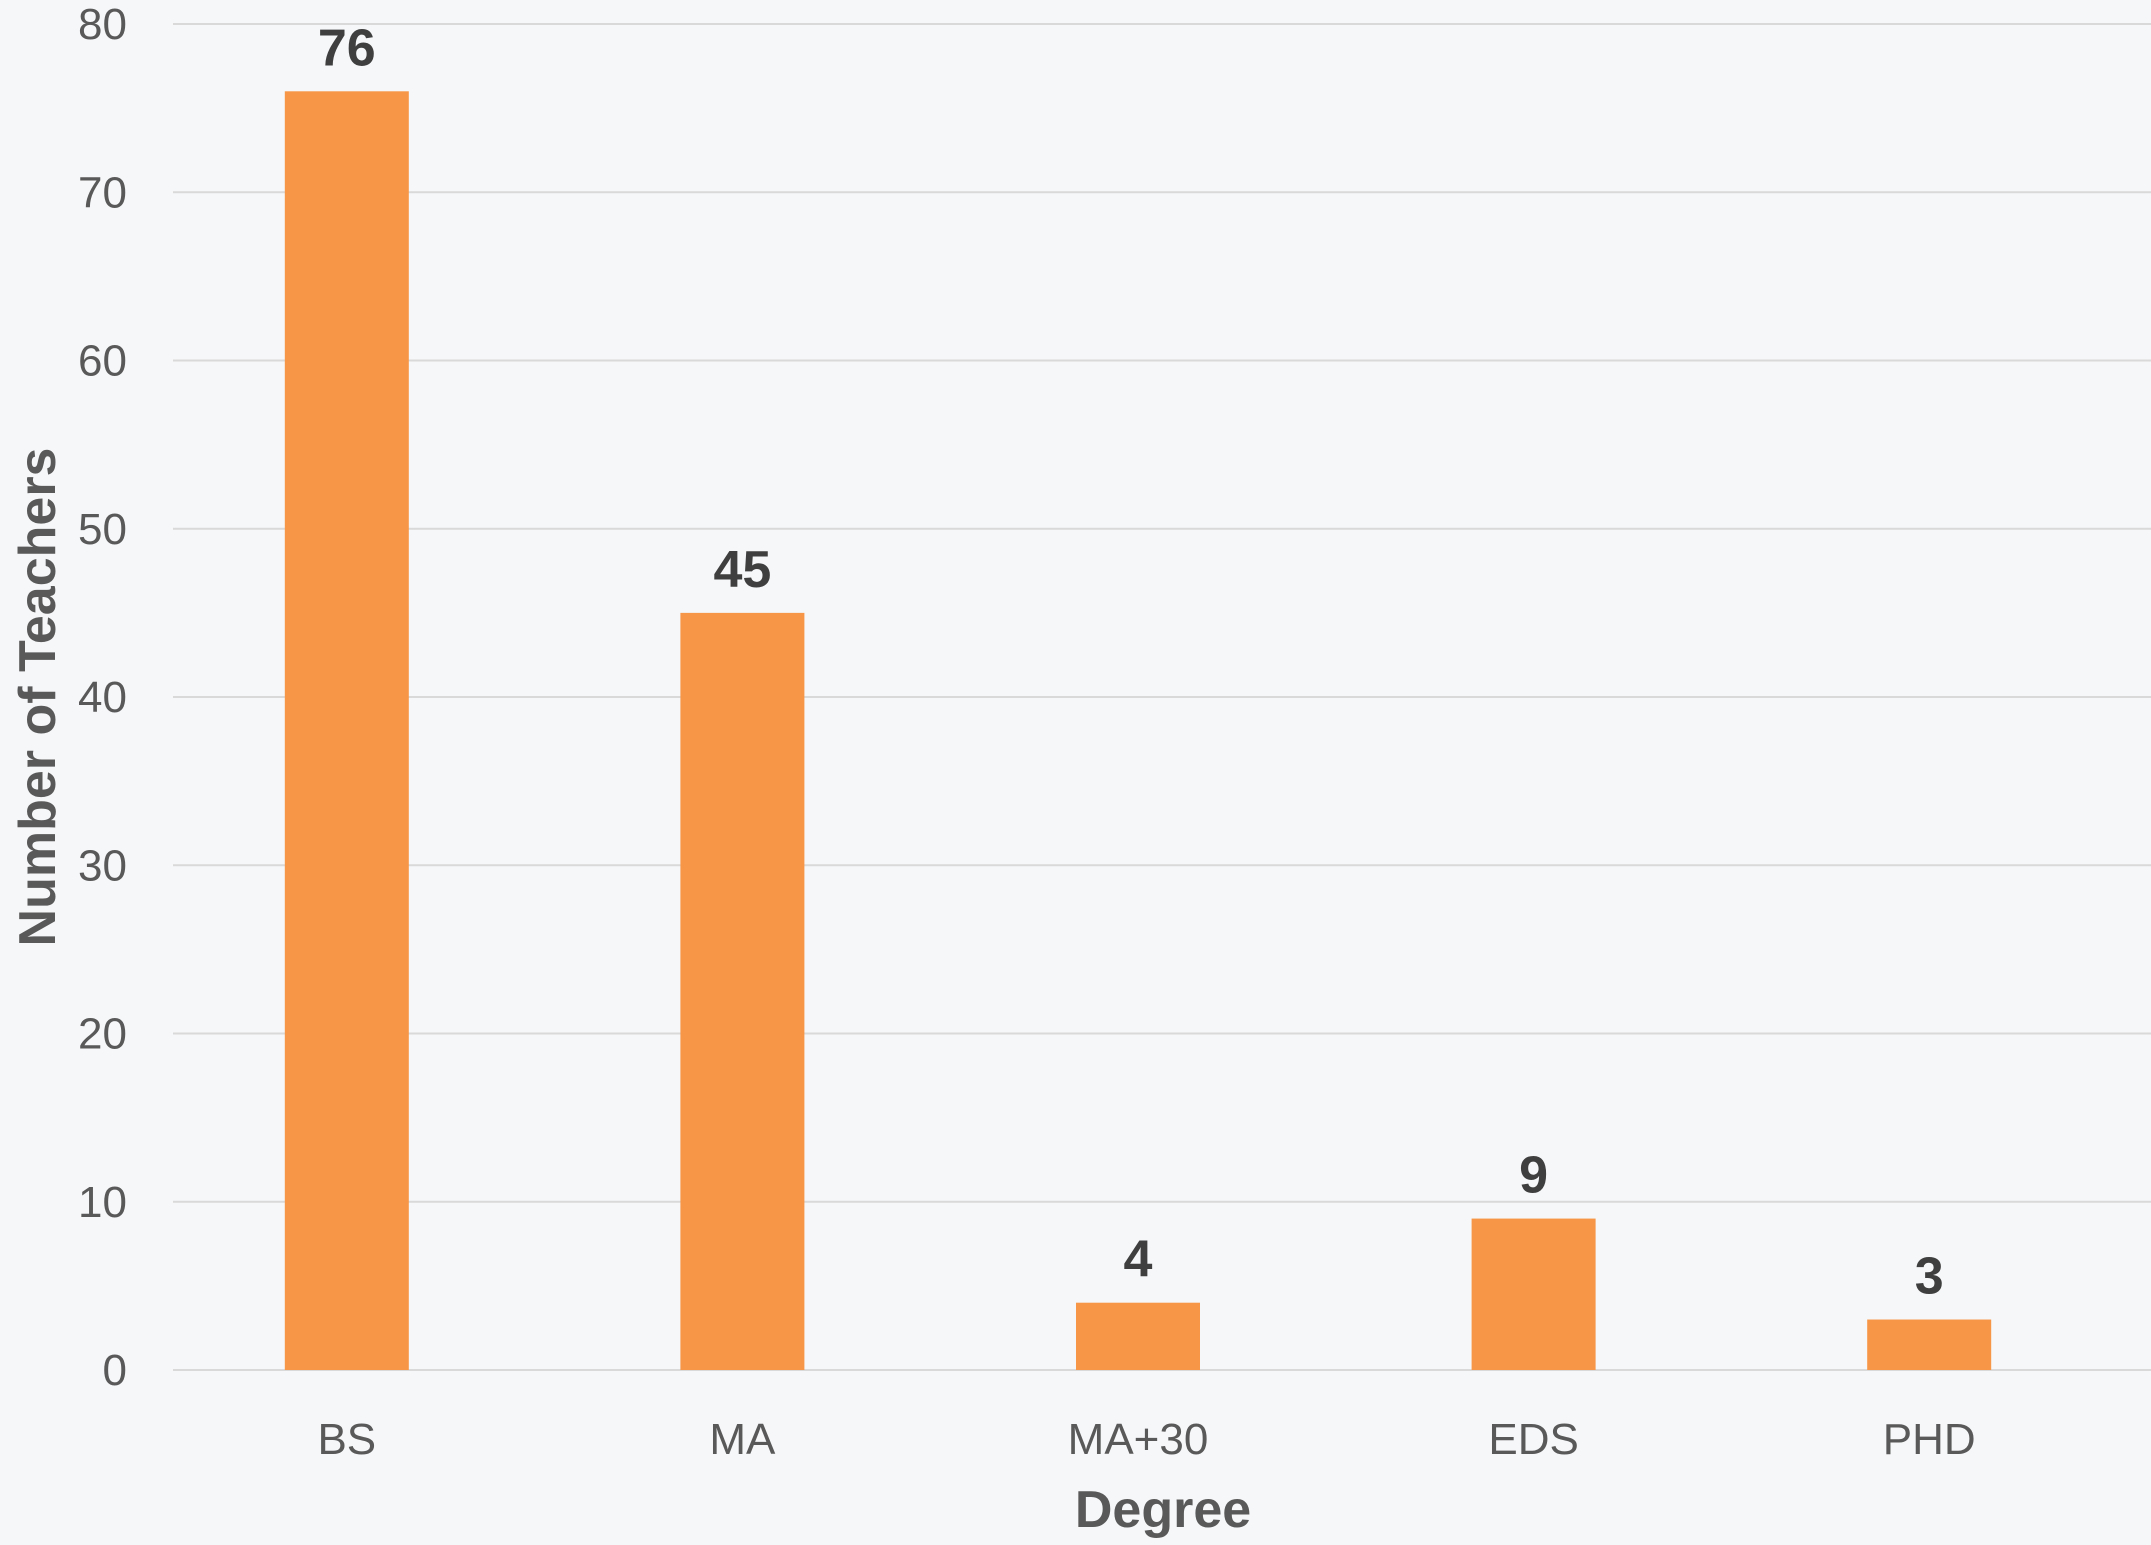 The image size is (2151, 1545). I want to click on y-tick-label: 50, so click(102, 529).